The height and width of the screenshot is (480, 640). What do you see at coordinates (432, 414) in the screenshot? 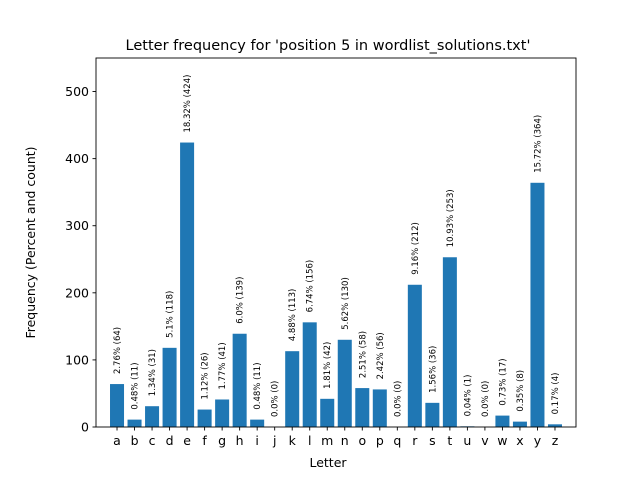
I see `bar-s` at bounding box center [432, 414].